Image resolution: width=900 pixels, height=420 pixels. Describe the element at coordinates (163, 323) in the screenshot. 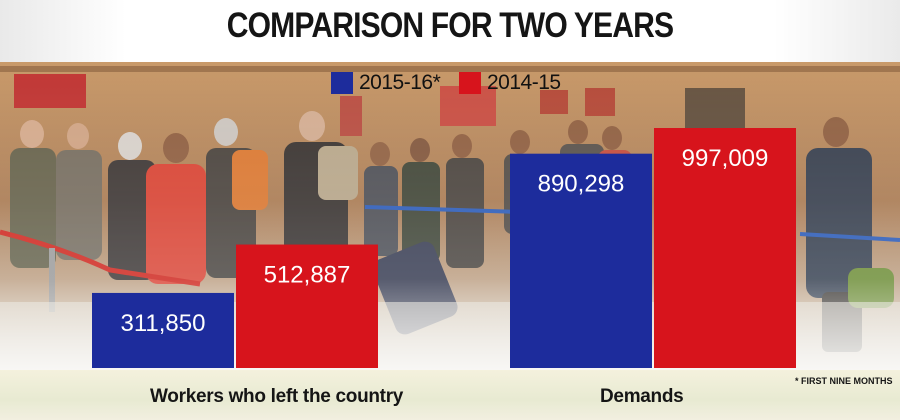

I see `data-label-2015-16-workers: 311,850` at that location.